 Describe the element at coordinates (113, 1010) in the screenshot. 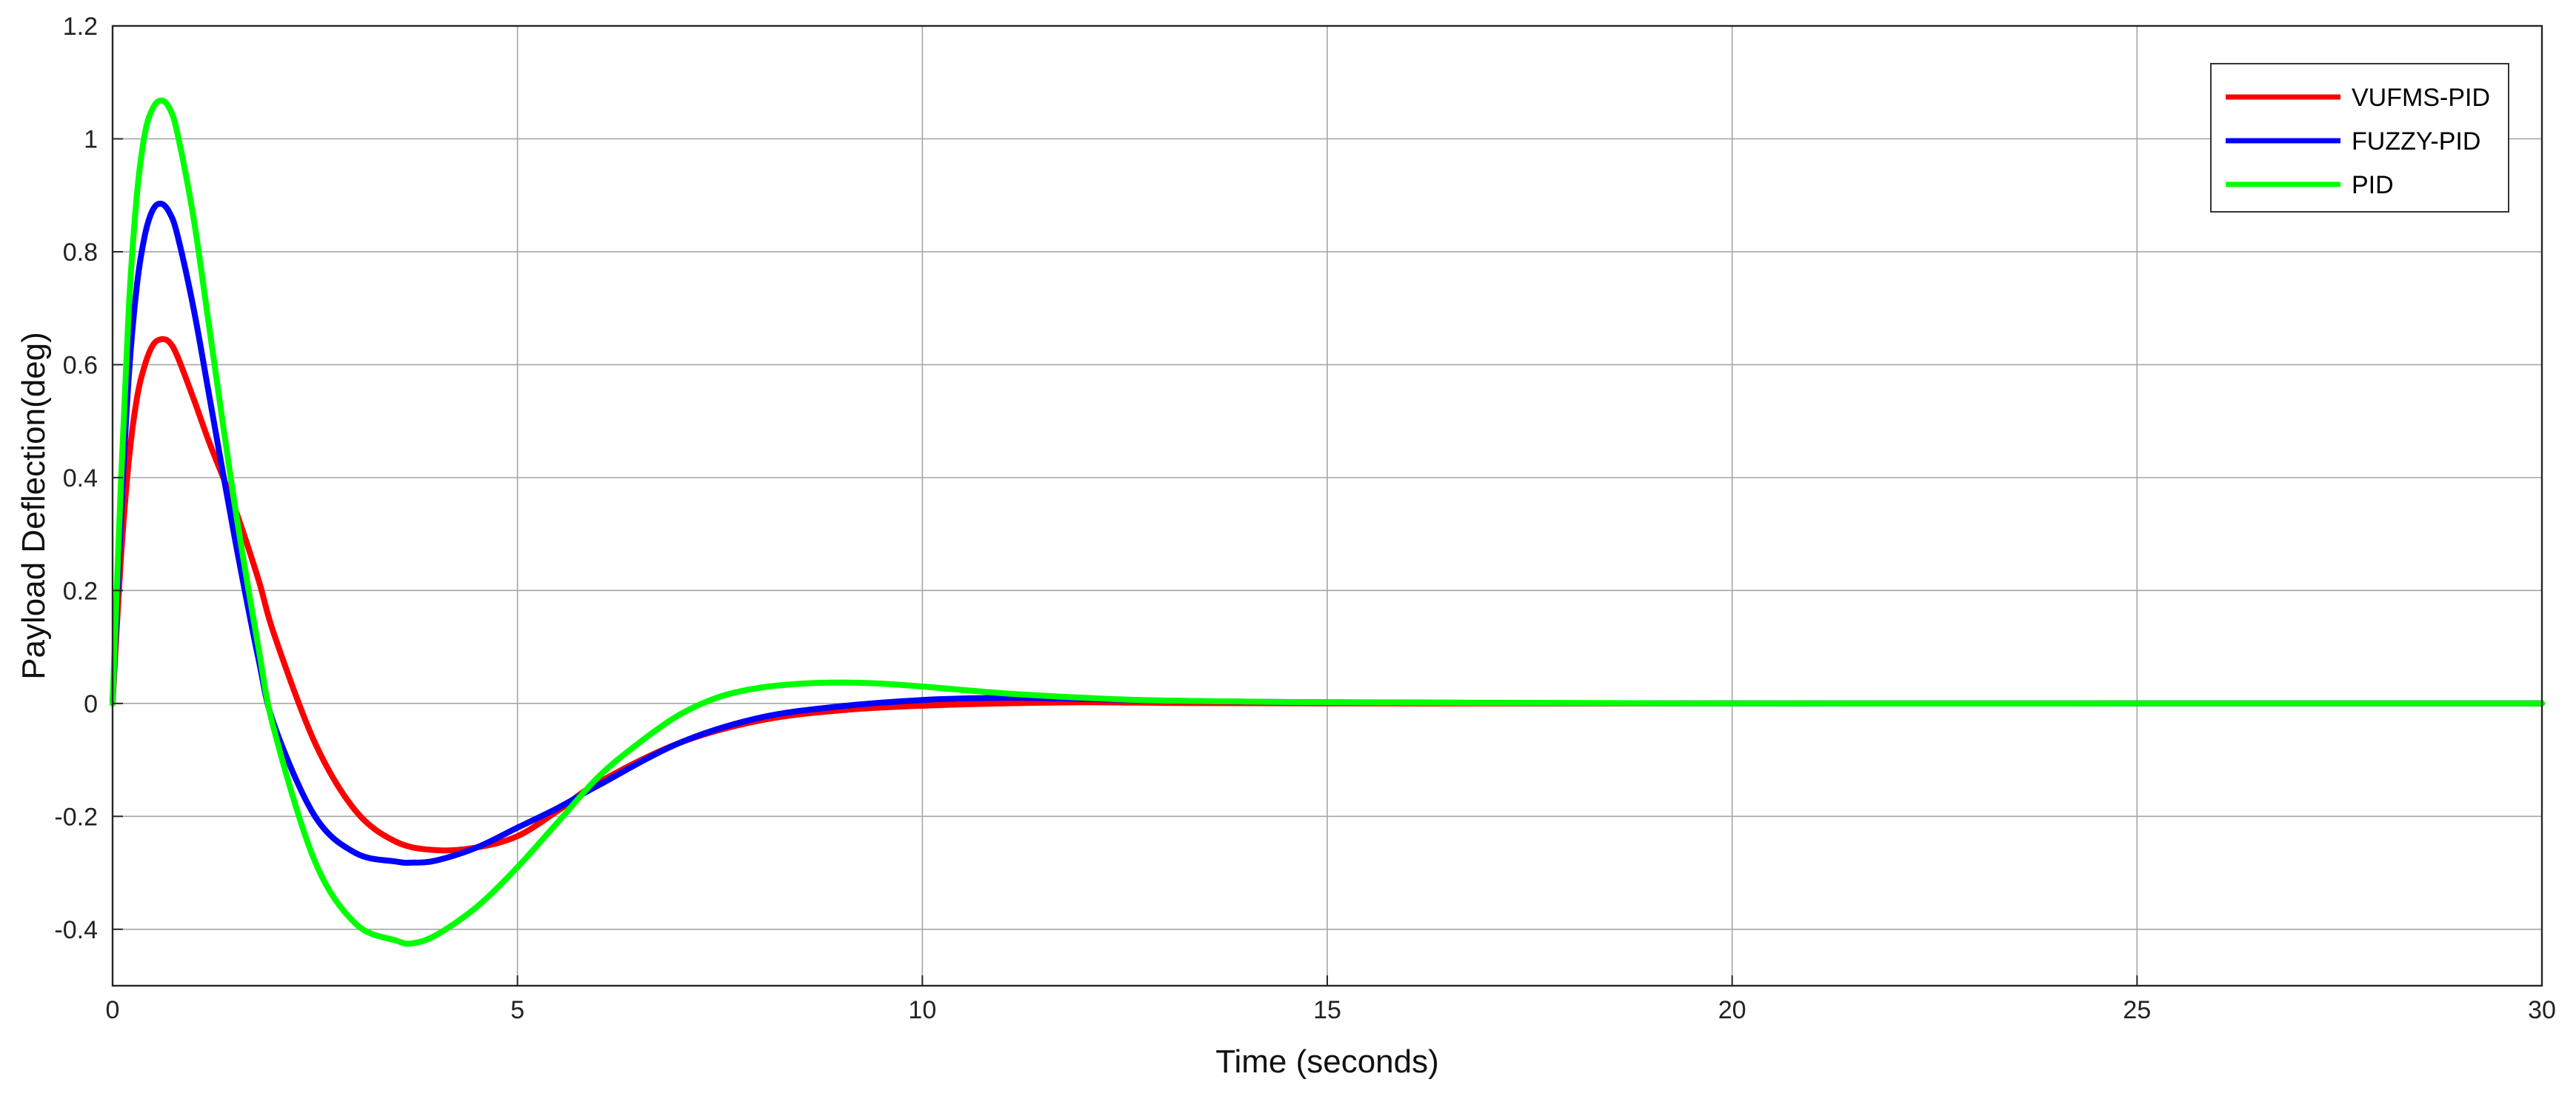

I see `x-tick-label-0: 0` at that location.